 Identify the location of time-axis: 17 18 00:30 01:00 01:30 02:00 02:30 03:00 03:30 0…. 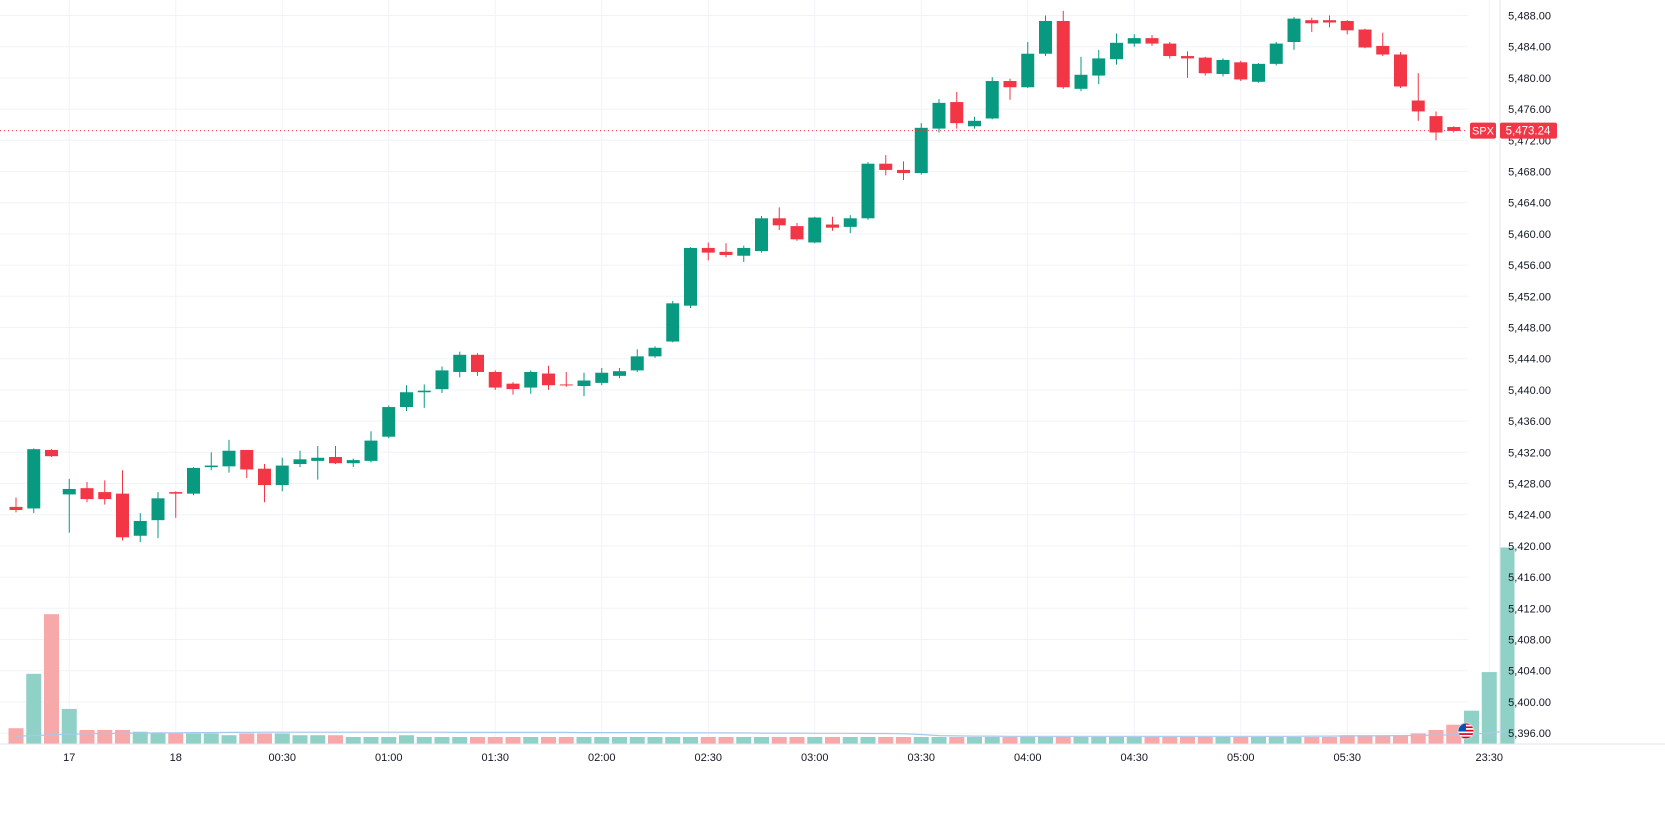
(832, 753).